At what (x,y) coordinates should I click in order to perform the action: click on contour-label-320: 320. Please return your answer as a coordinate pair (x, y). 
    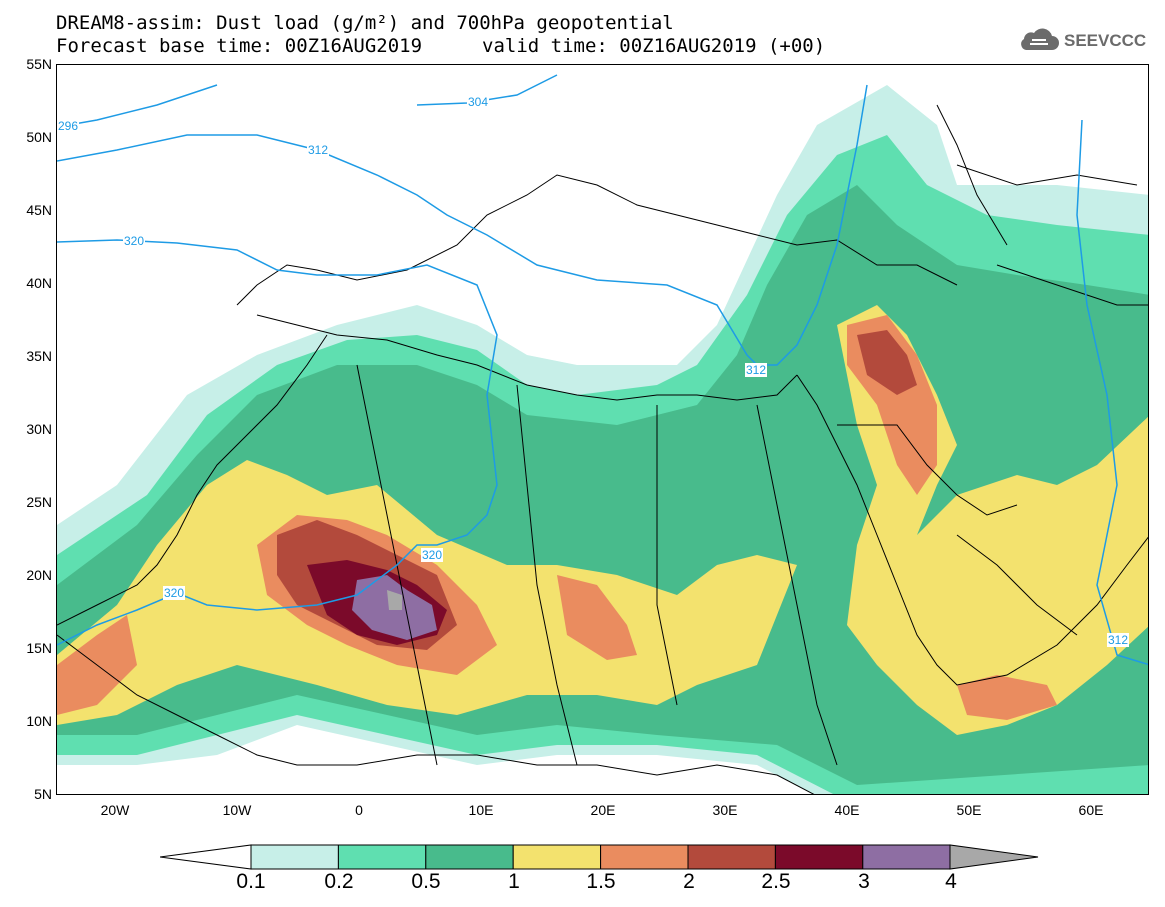
    Looking at the image, I should click on (134, 241).